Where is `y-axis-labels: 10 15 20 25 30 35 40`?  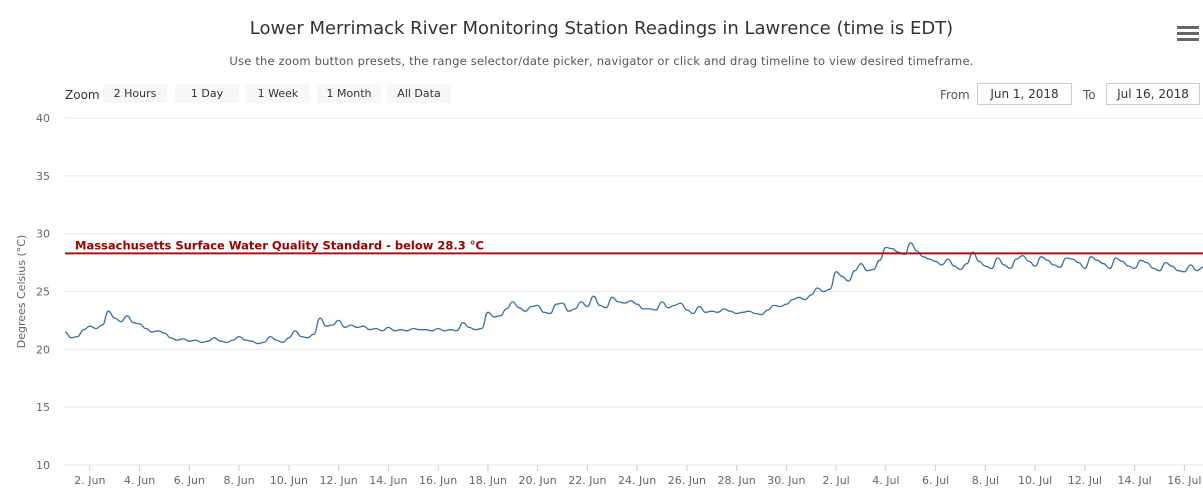
y-axis-labels: 10 15 20 25 30 35 40 is located at coordinates (43, 292).